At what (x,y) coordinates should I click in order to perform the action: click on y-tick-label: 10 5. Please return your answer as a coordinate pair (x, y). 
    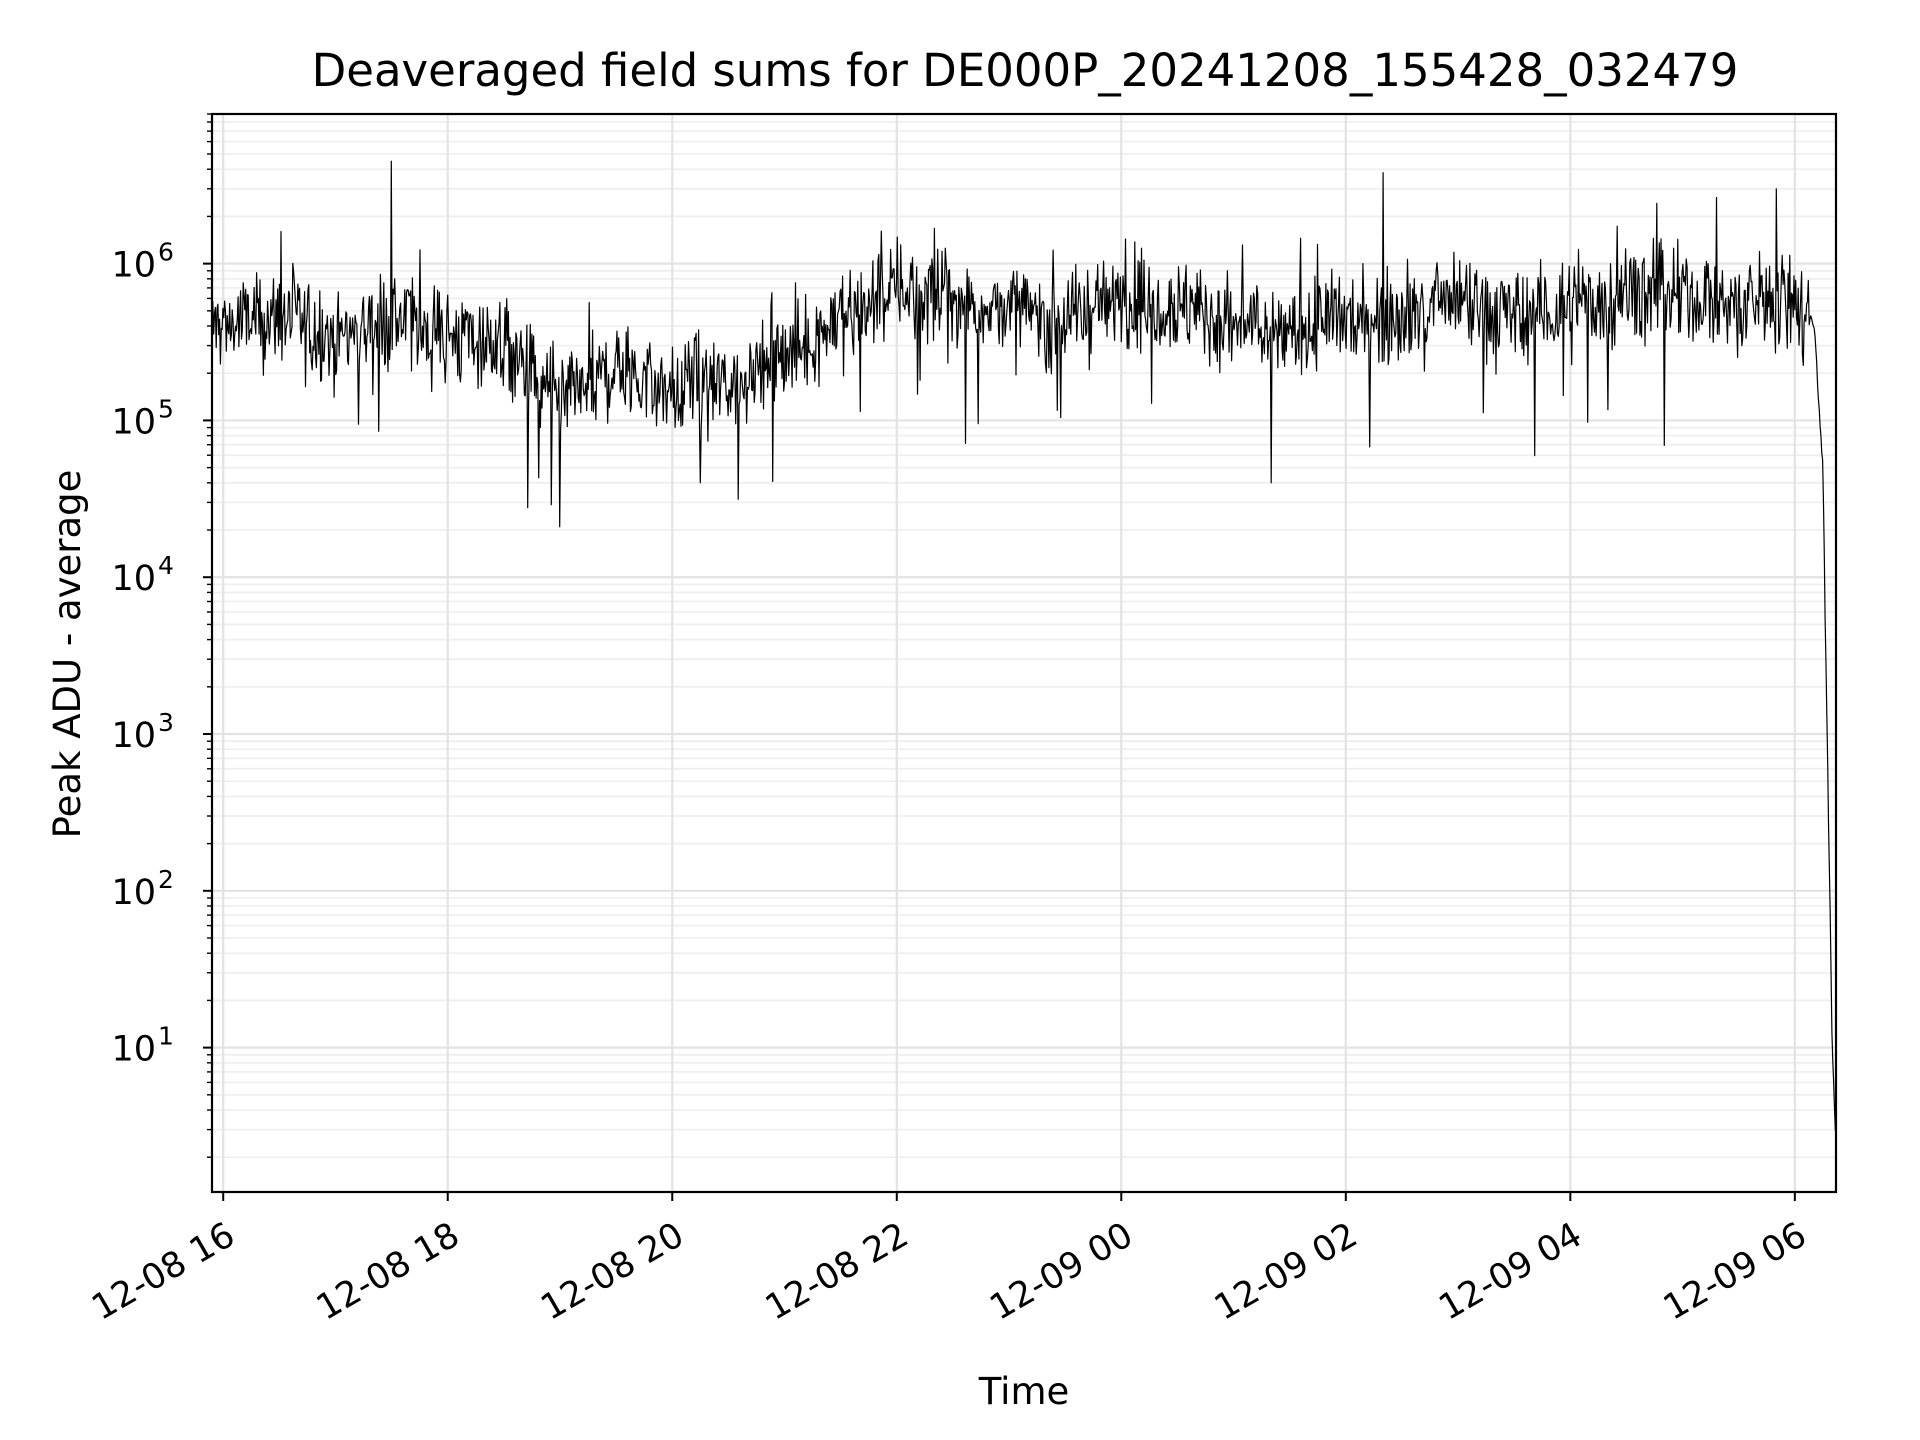
    Looking at the image, I should click on (142, 418).